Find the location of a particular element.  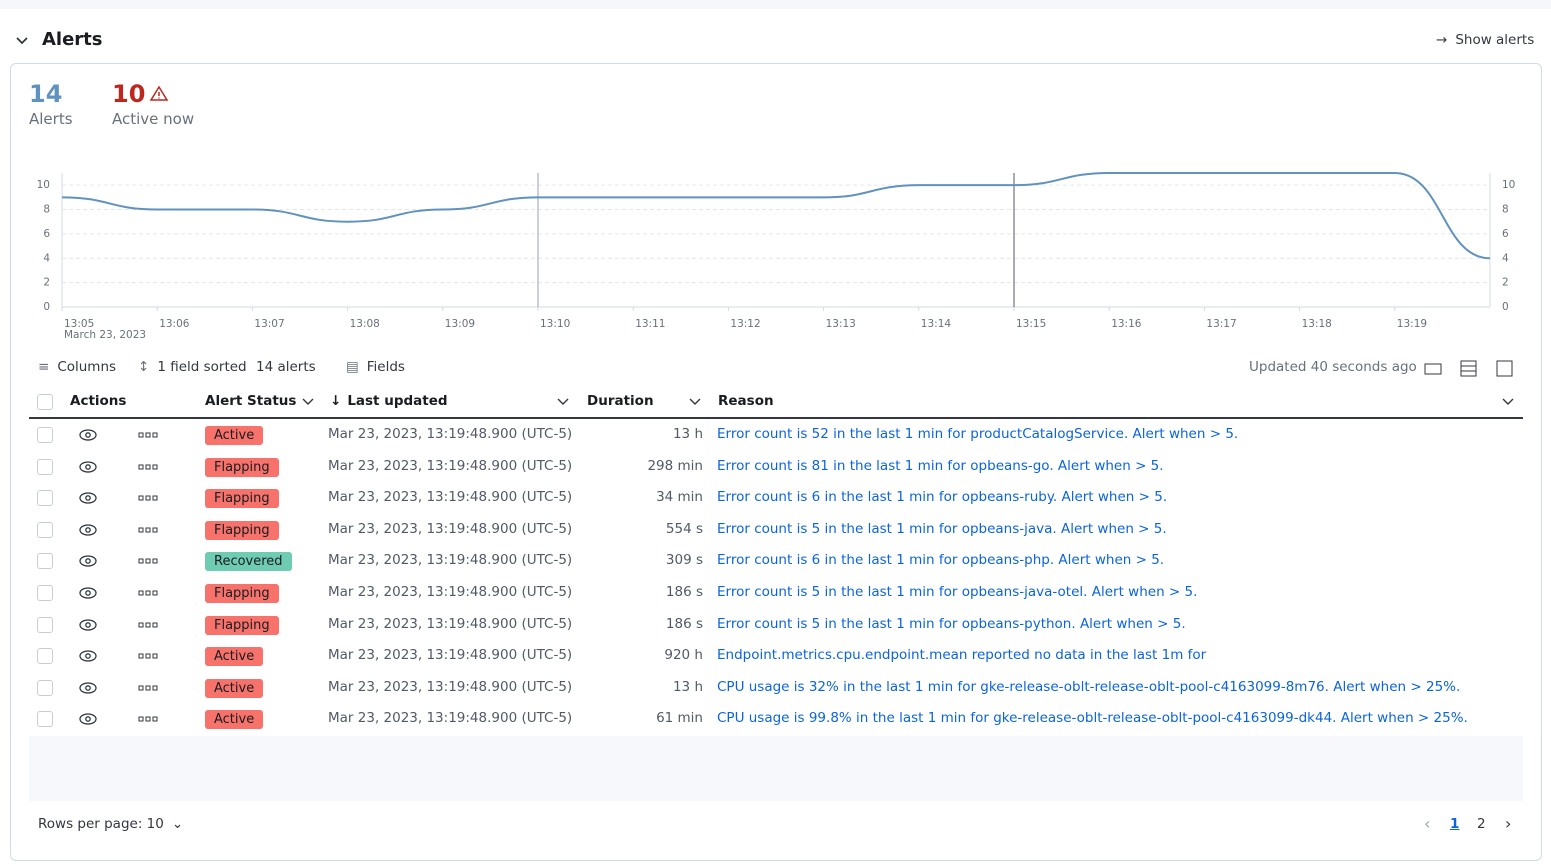

select-all-checkbox is located at coordinates (45, 402).